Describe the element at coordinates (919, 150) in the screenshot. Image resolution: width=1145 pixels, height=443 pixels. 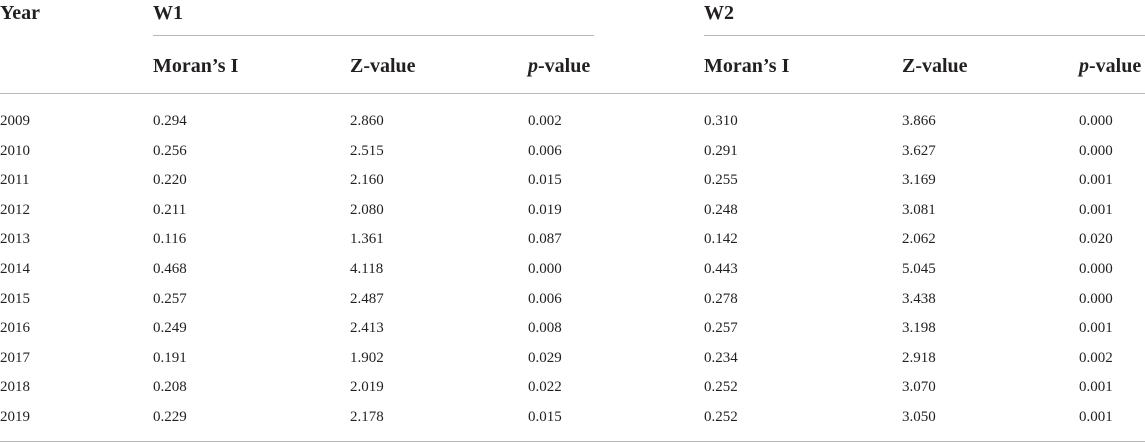
I see `value-cell: 3.627` at that location.